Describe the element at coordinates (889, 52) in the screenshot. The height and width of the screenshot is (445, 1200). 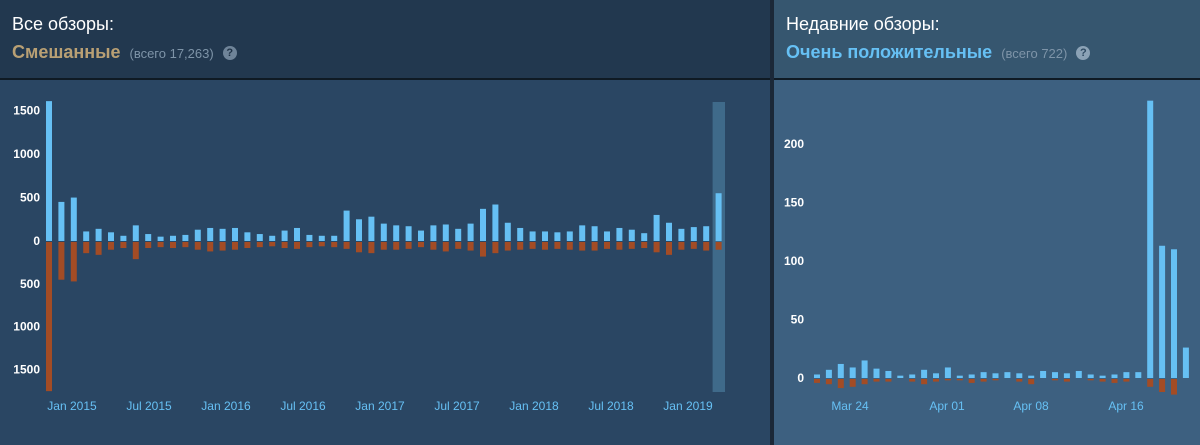
I see `recent-reviews-summary: Очень положительные` at that location.